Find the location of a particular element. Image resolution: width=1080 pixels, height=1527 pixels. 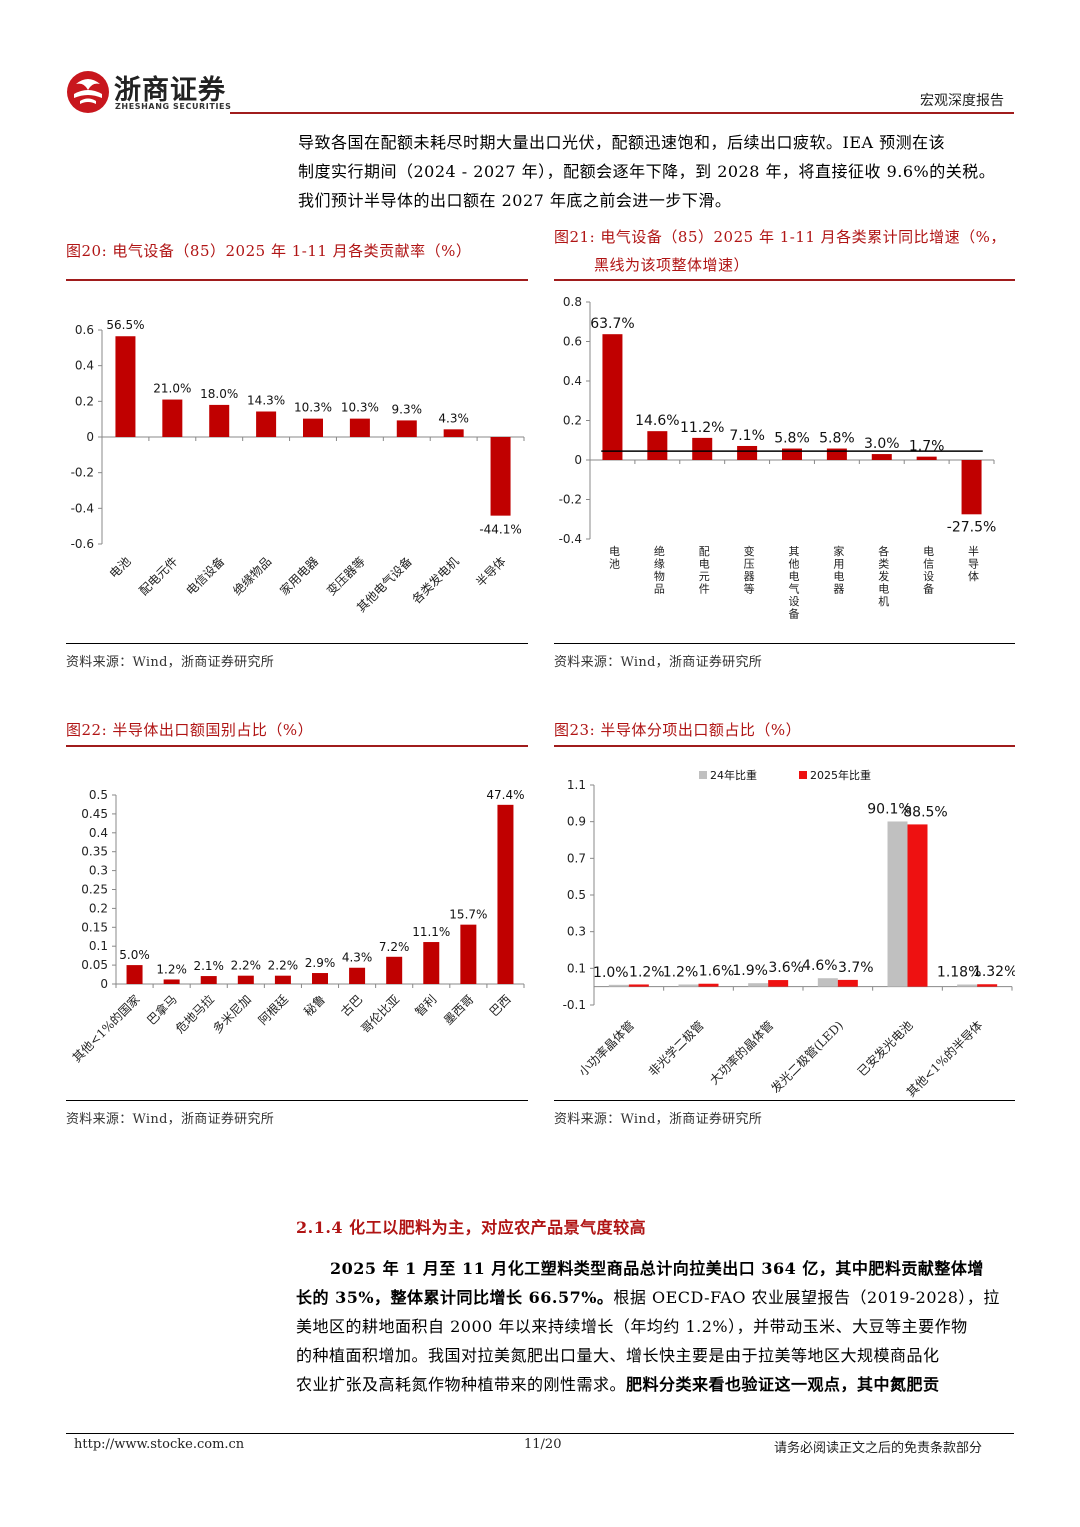

legend-label: 24年比重 is located at coordinates (733, 775).